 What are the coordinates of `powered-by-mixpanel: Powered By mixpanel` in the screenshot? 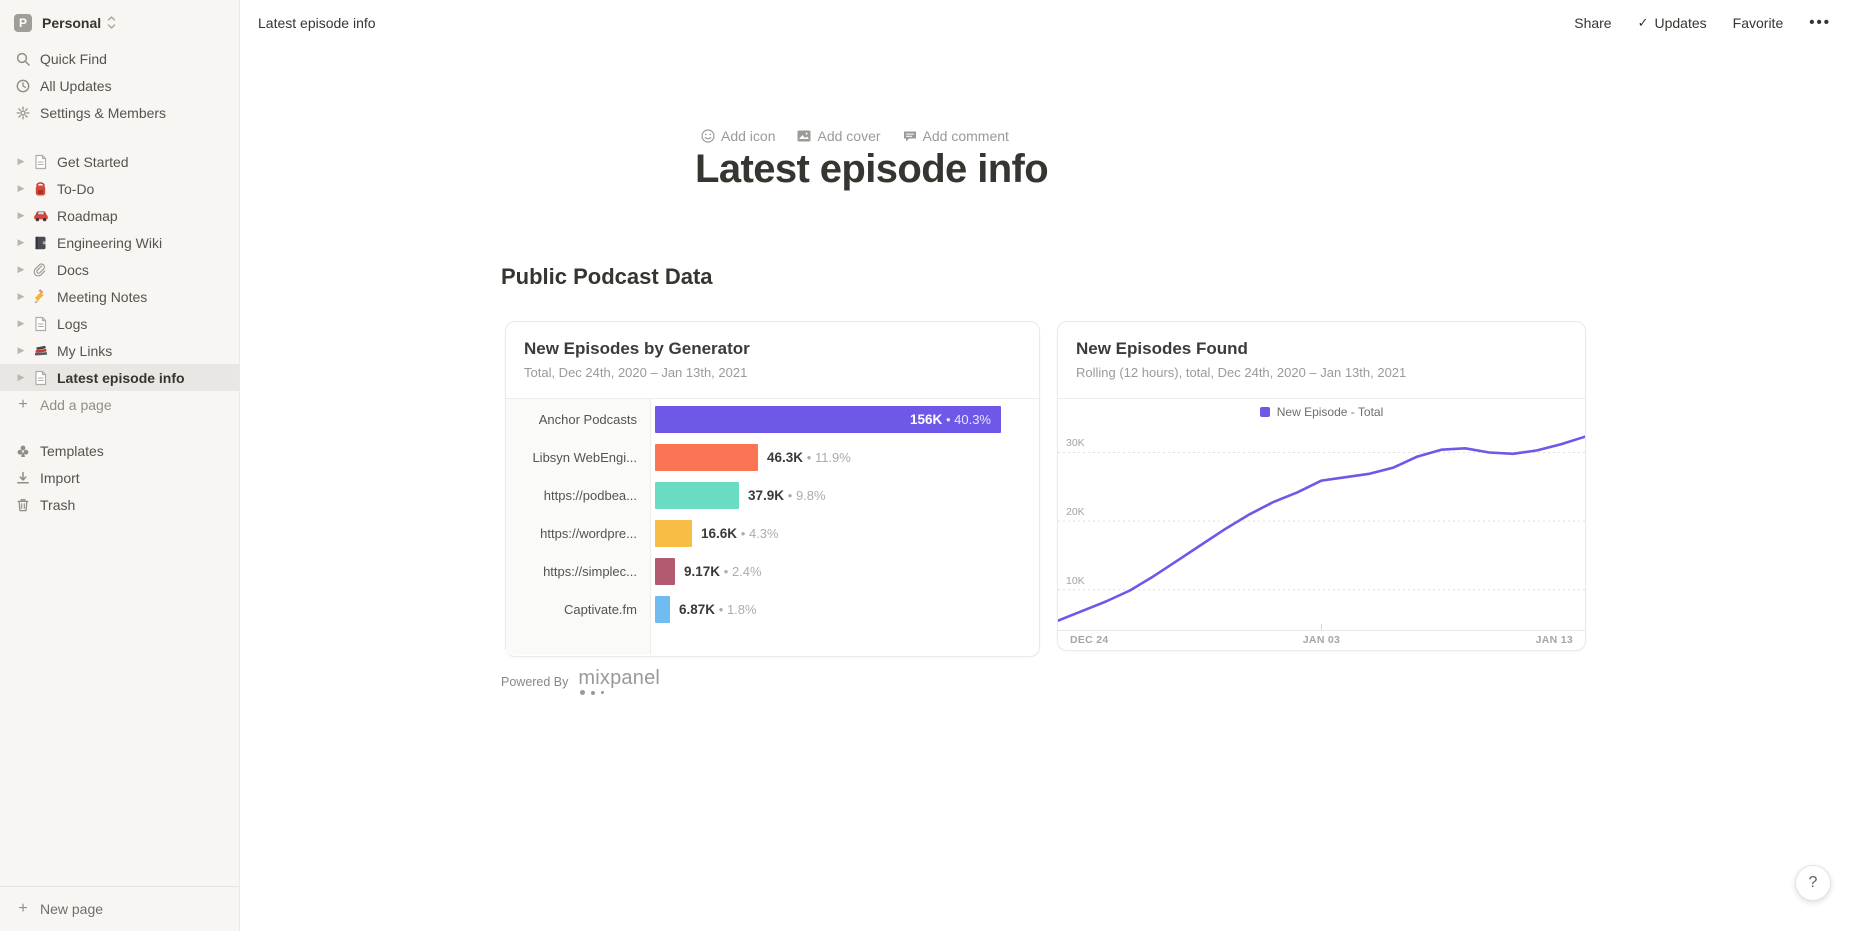 It's located at (581, 681).